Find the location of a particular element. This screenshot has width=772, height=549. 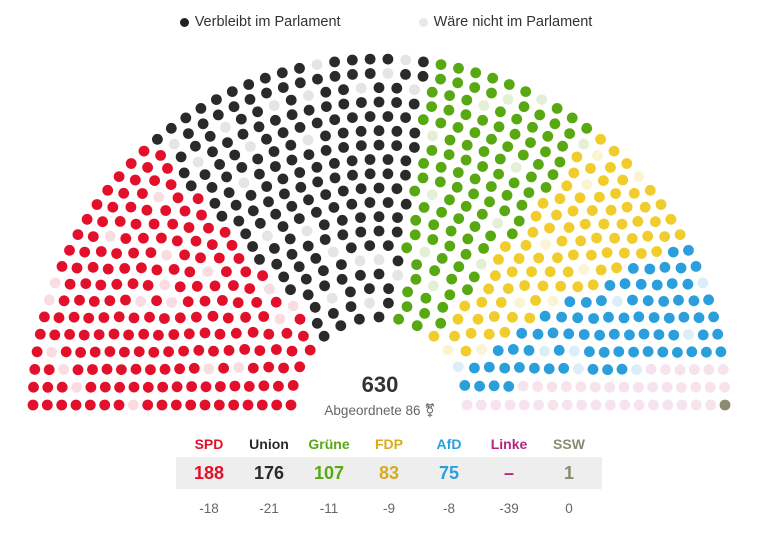

party-gruene: Grüne 107 -11 is located at coordinates (329, 476).